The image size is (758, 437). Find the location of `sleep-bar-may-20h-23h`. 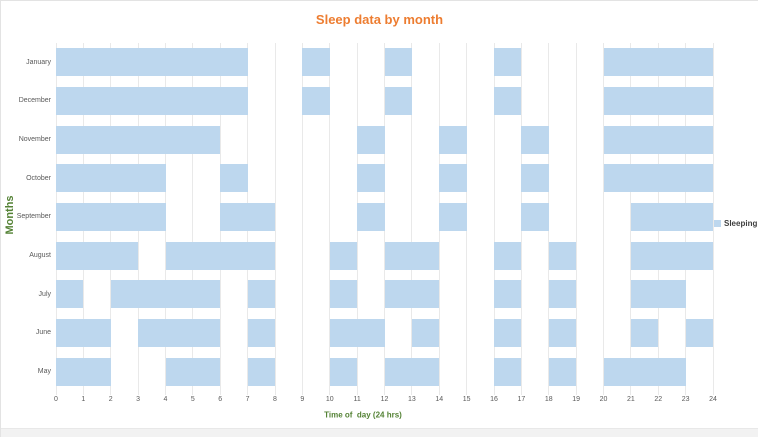

sleep-bar-may-20h-23h is located at coordinates (644, 371).